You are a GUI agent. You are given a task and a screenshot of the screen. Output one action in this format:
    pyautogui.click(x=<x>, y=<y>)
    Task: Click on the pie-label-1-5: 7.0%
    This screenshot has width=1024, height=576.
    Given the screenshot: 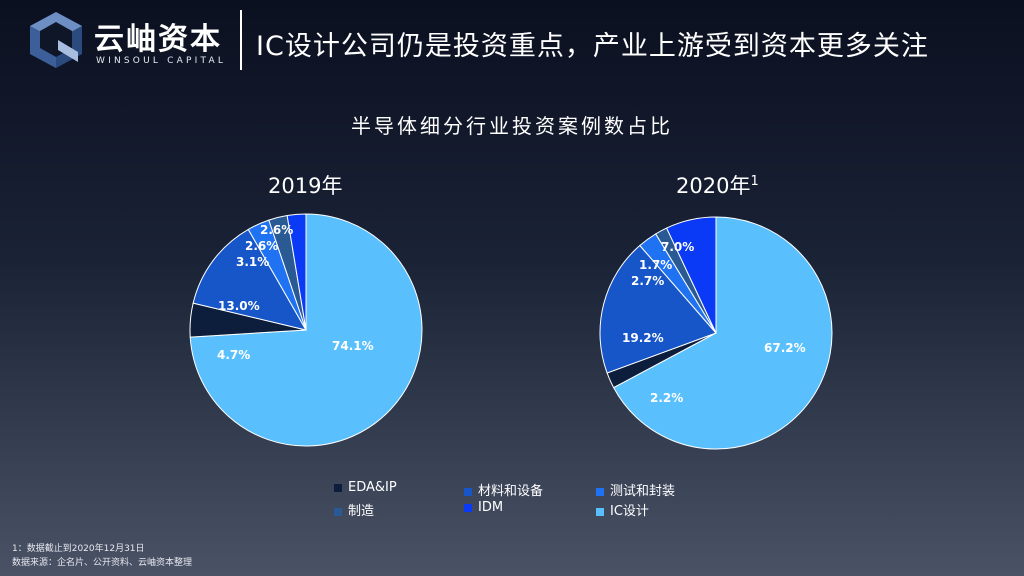 What is the action you would take?
    pyautogui.click(x=677, y=247)
    